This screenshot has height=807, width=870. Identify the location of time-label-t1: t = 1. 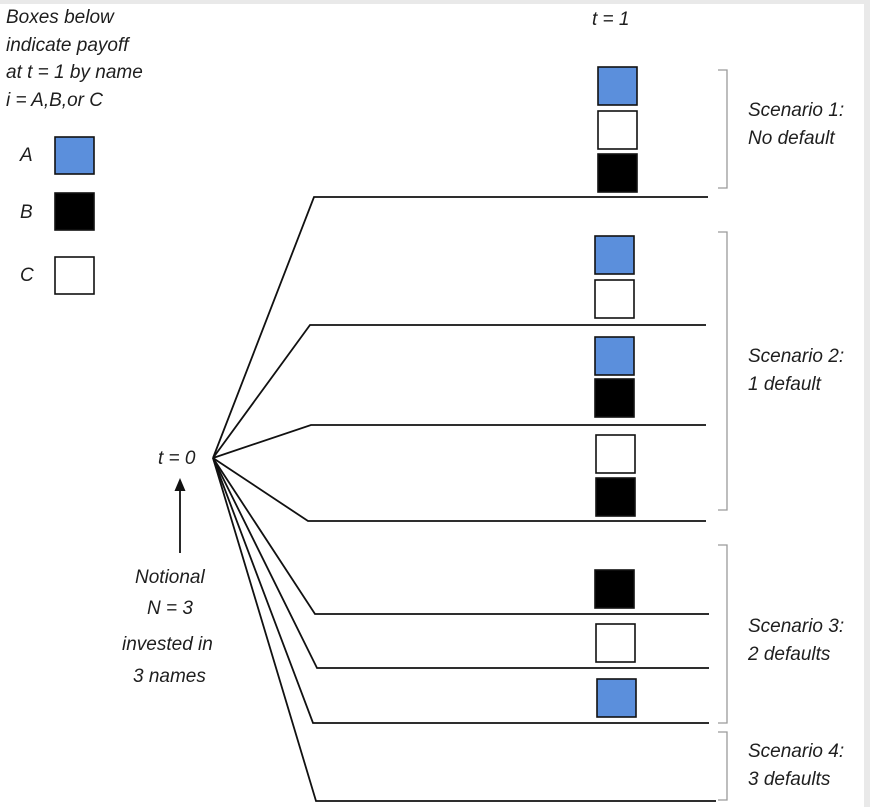
(611, 19).